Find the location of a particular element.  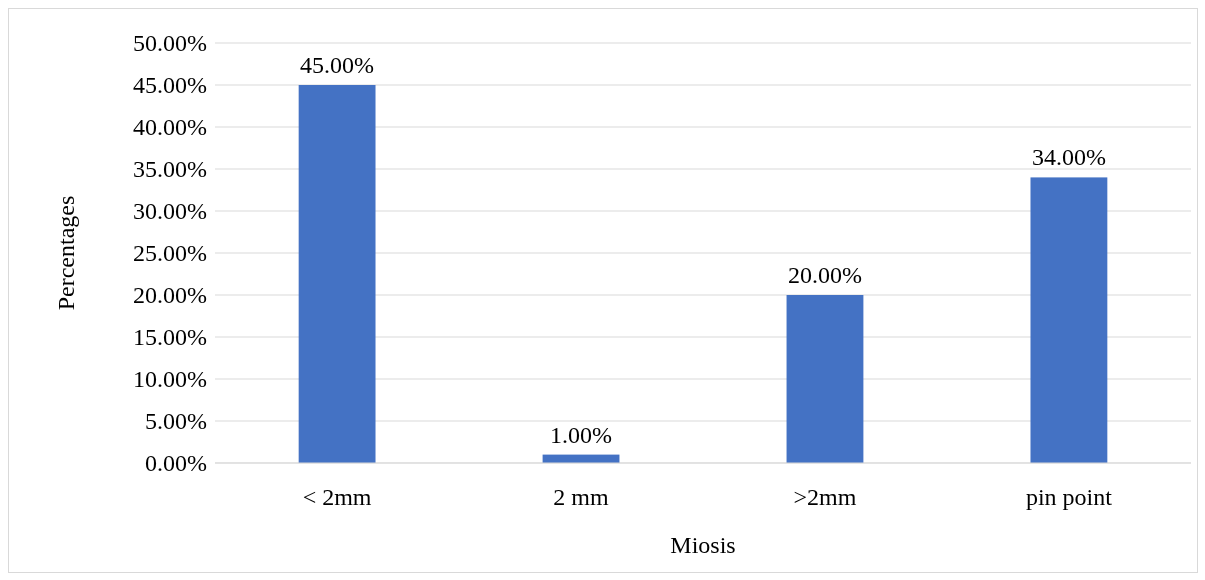

x-axis-title: Miosis is located at coordinates (703, 545).